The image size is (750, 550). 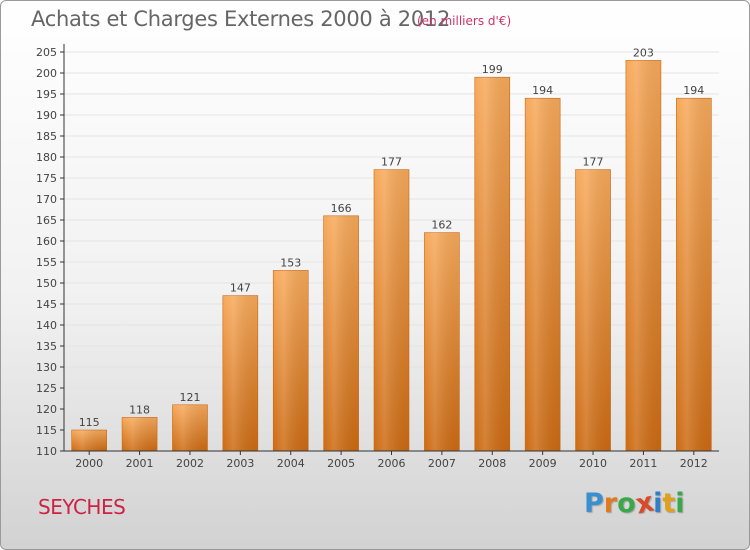 I want to click on logo-letter: r, so click(x=610, y=503).